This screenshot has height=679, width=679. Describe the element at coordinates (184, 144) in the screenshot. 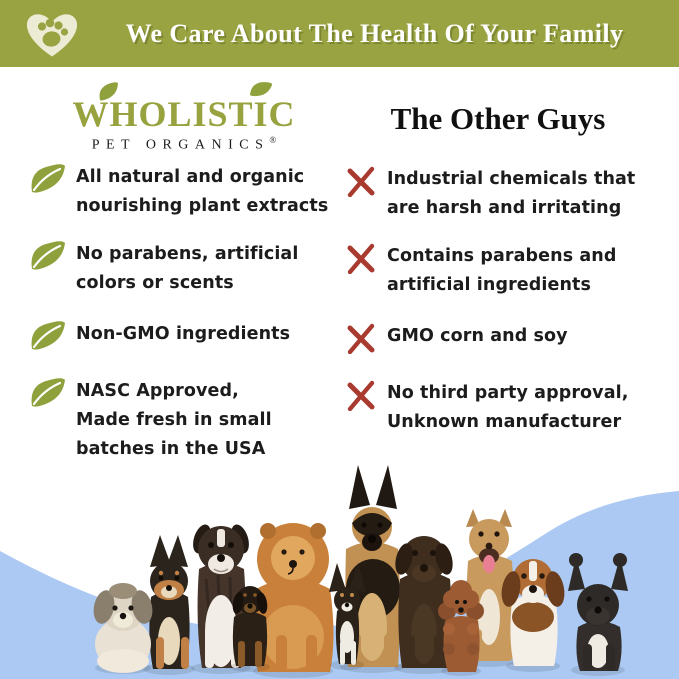

I see `brand-subtitle: PET ORGANICS®` at that location.